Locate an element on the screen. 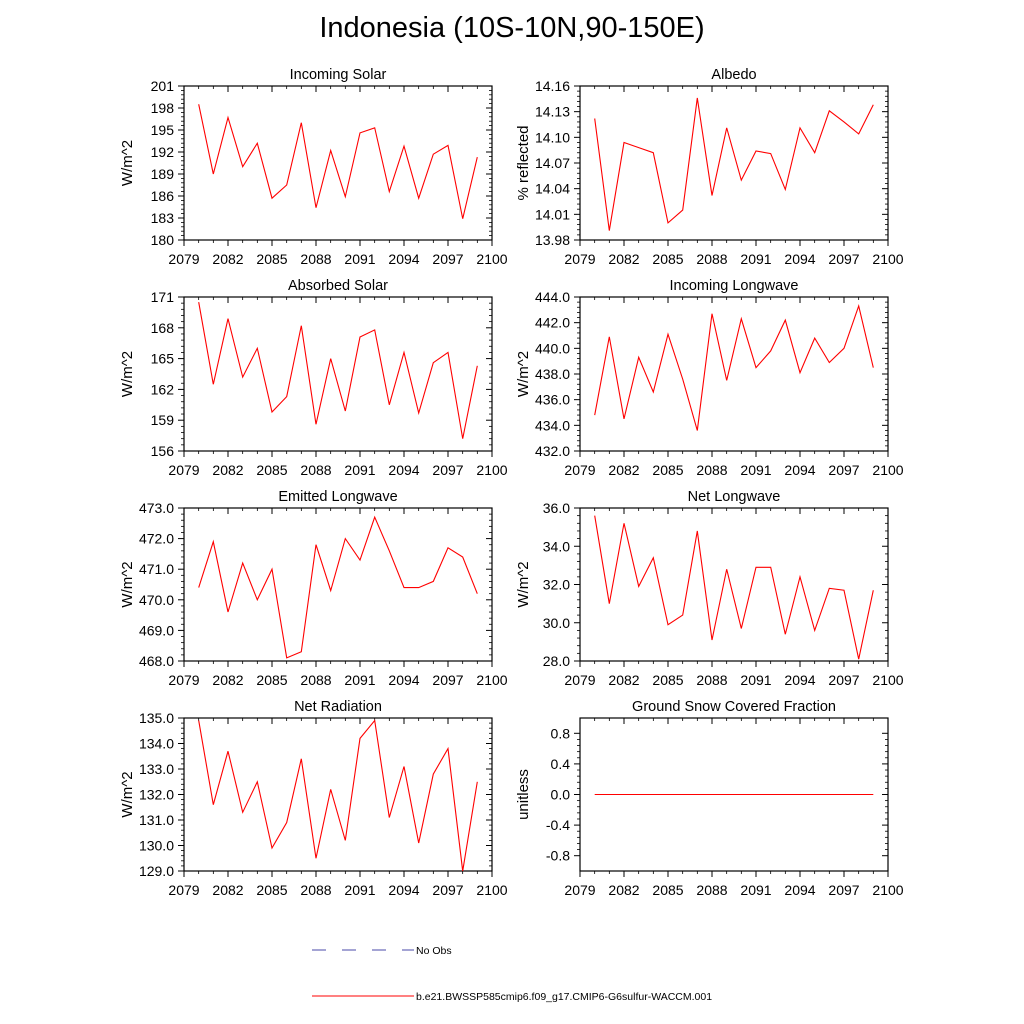  y-tick-label: 132.0 is located at coordinates (156, 795).